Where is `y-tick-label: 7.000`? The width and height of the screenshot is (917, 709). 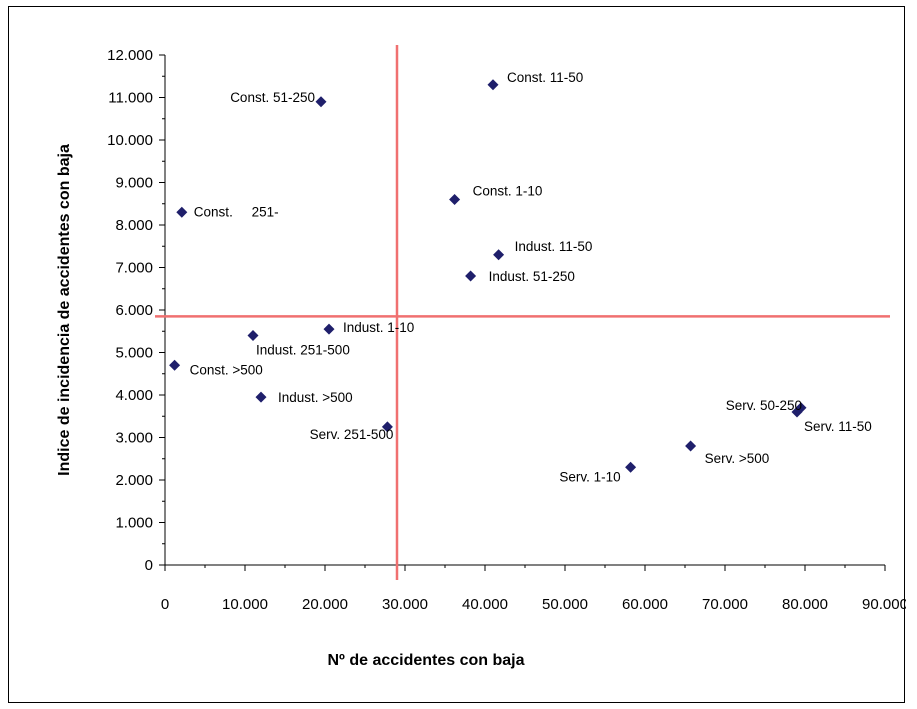 y-tick-label: 7.000 is located at coordinates (134, 268).